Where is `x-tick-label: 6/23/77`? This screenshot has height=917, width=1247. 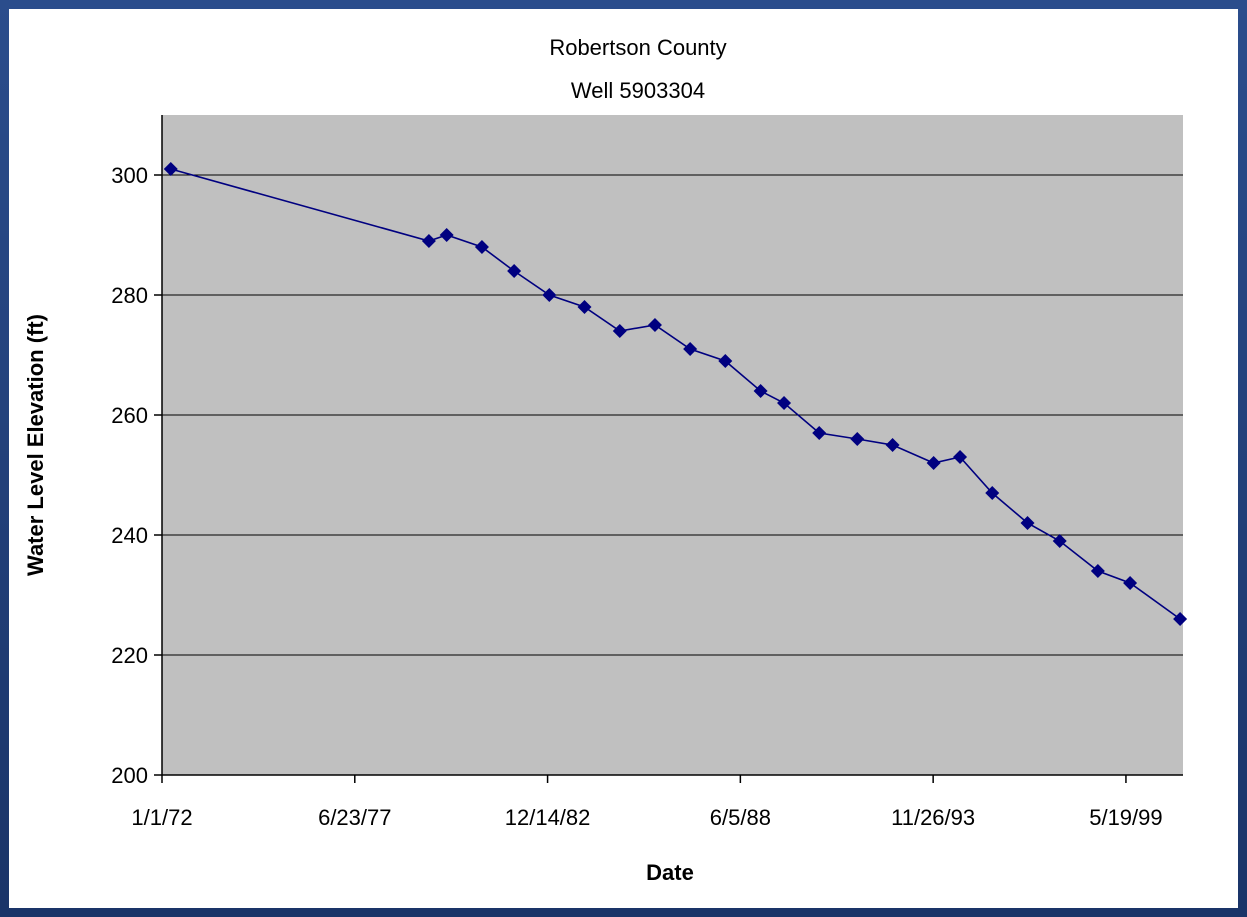 x-tick-label: 6/23/77 is located at coordinates (354, 817).